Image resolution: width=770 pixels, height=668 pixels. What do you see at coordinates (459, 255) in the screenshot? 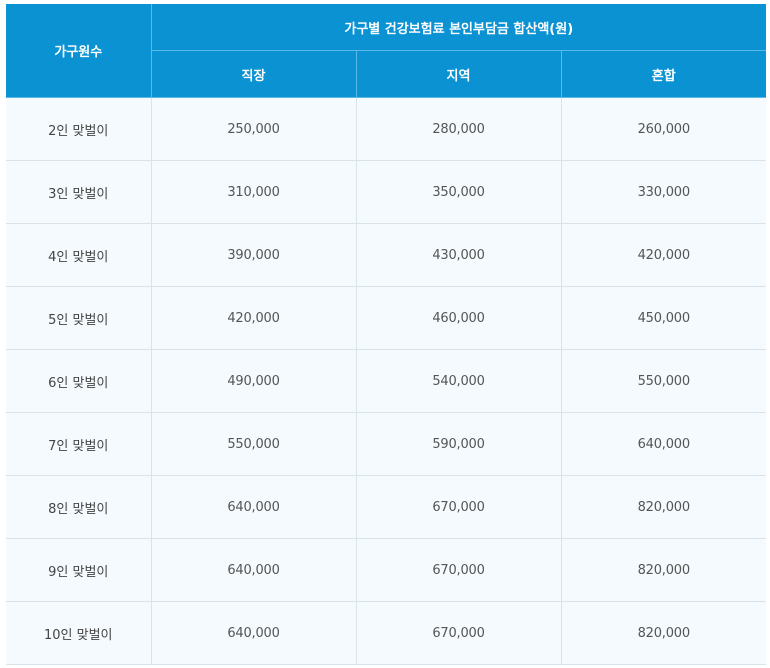
I see `regional-value: 430,000` at bounding box center [459, 255].